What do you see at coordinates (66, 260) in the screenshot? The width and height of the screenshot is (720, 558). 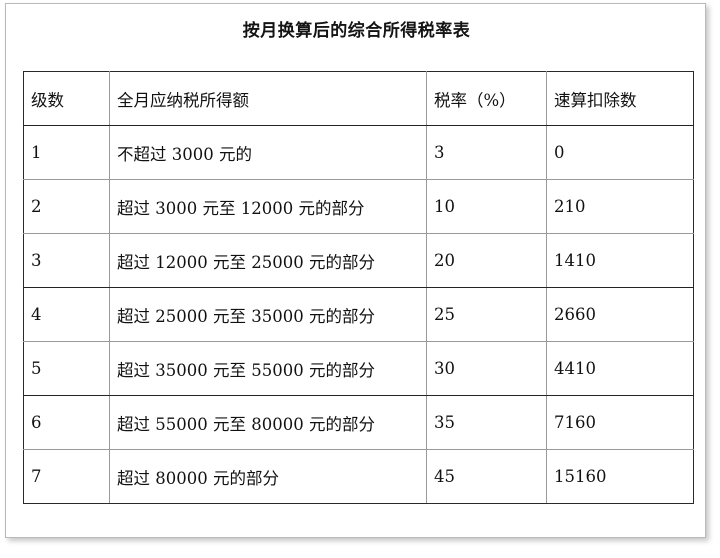 I see `cell-level: 3` at bounding box center [66, 260].